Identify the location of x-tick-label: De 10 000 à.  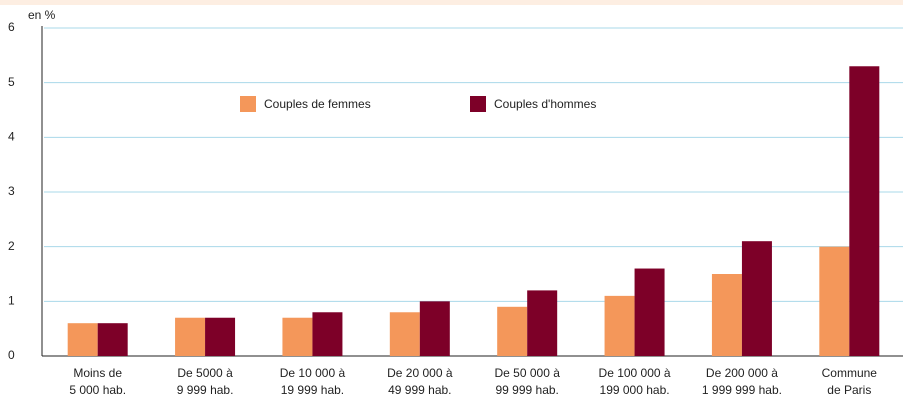
(313, 373).